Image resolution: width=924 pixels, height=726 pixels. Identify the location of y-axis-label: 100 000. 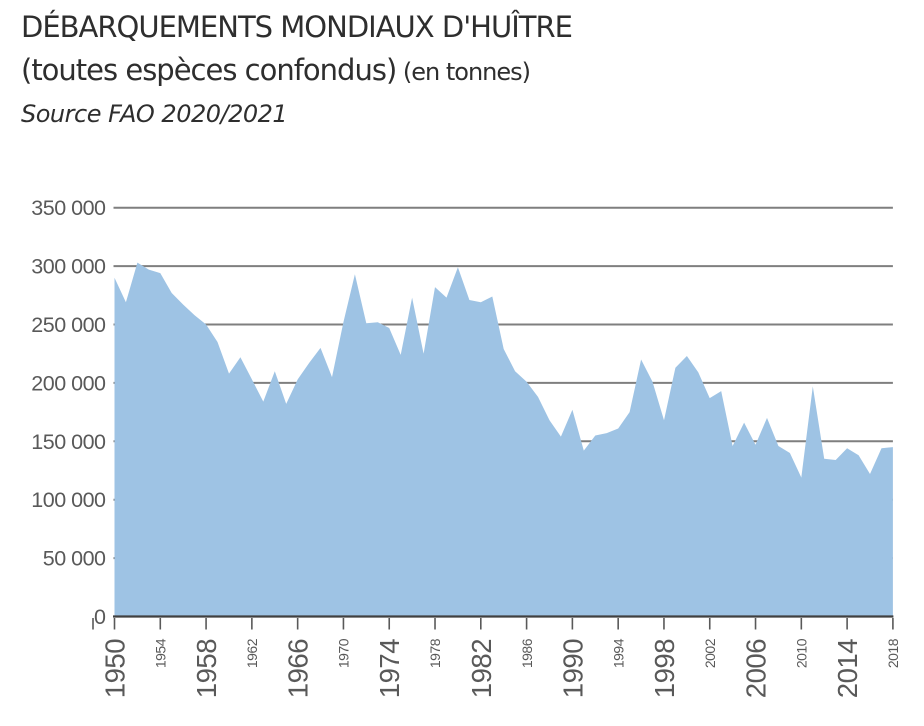
(68, 500).